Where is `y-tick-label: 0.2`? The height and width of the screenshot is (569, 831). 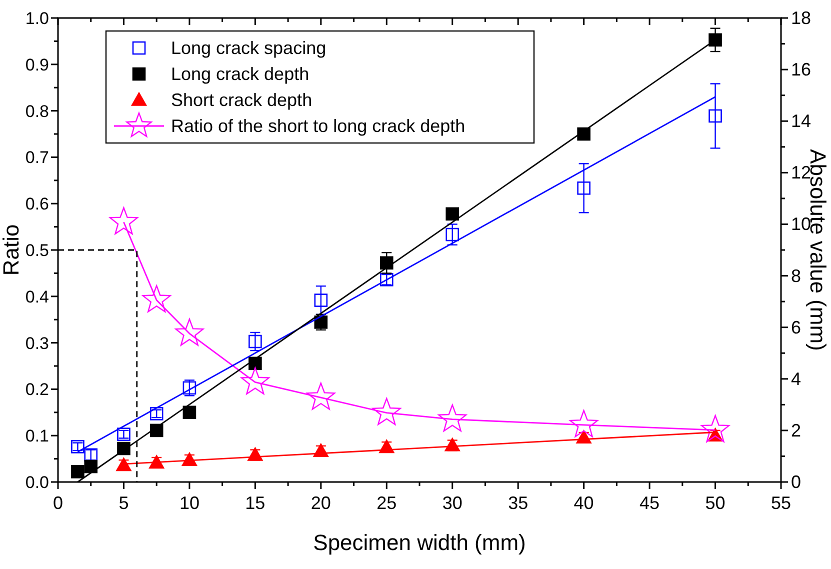 y-tick-label: 0.2 is located at coordinates (37, 390).